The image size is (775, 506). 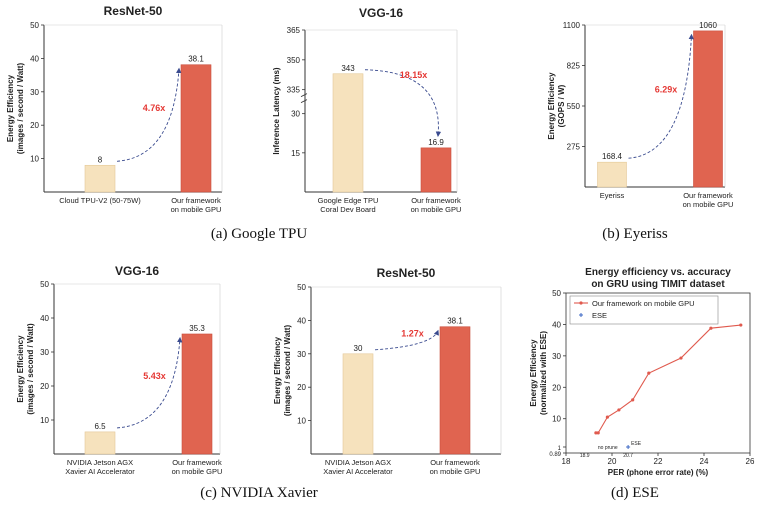 What do you see at coordinates (100, 426) in the screenshot?
I see `bar-value-label: 6.5` at bounding box center [100, 426].